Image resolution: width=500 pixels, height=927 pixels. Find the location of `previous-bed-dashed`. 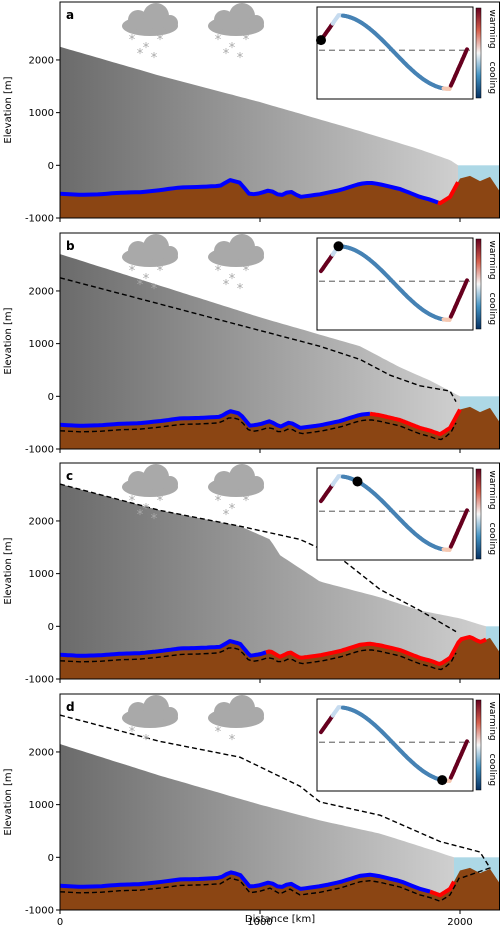

previous-bed-dashed is located at coordinates (260, 889).